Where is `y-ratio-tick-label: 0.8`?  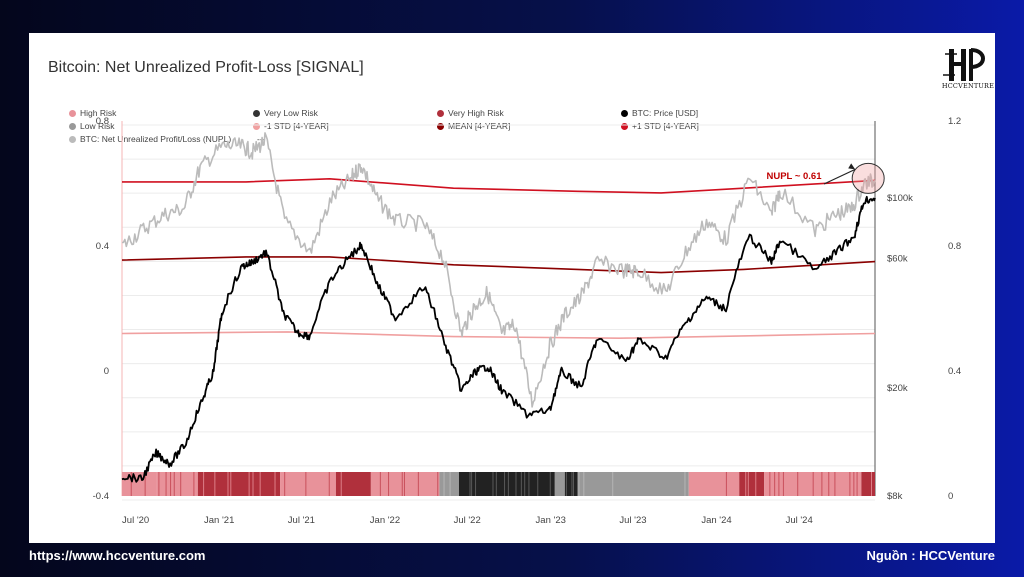 y-ratio-tick-label: 0.8 is located at coordinates (954, 246).